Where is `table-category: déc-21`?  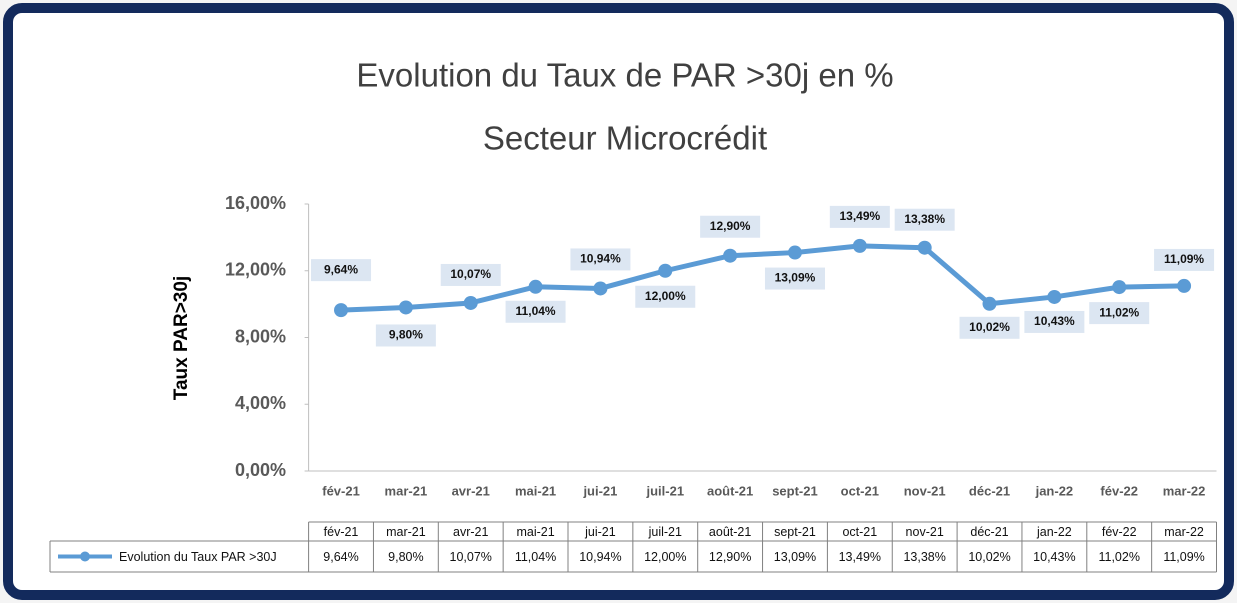 table-category: déc-21 is located at coordinates (989, 532).